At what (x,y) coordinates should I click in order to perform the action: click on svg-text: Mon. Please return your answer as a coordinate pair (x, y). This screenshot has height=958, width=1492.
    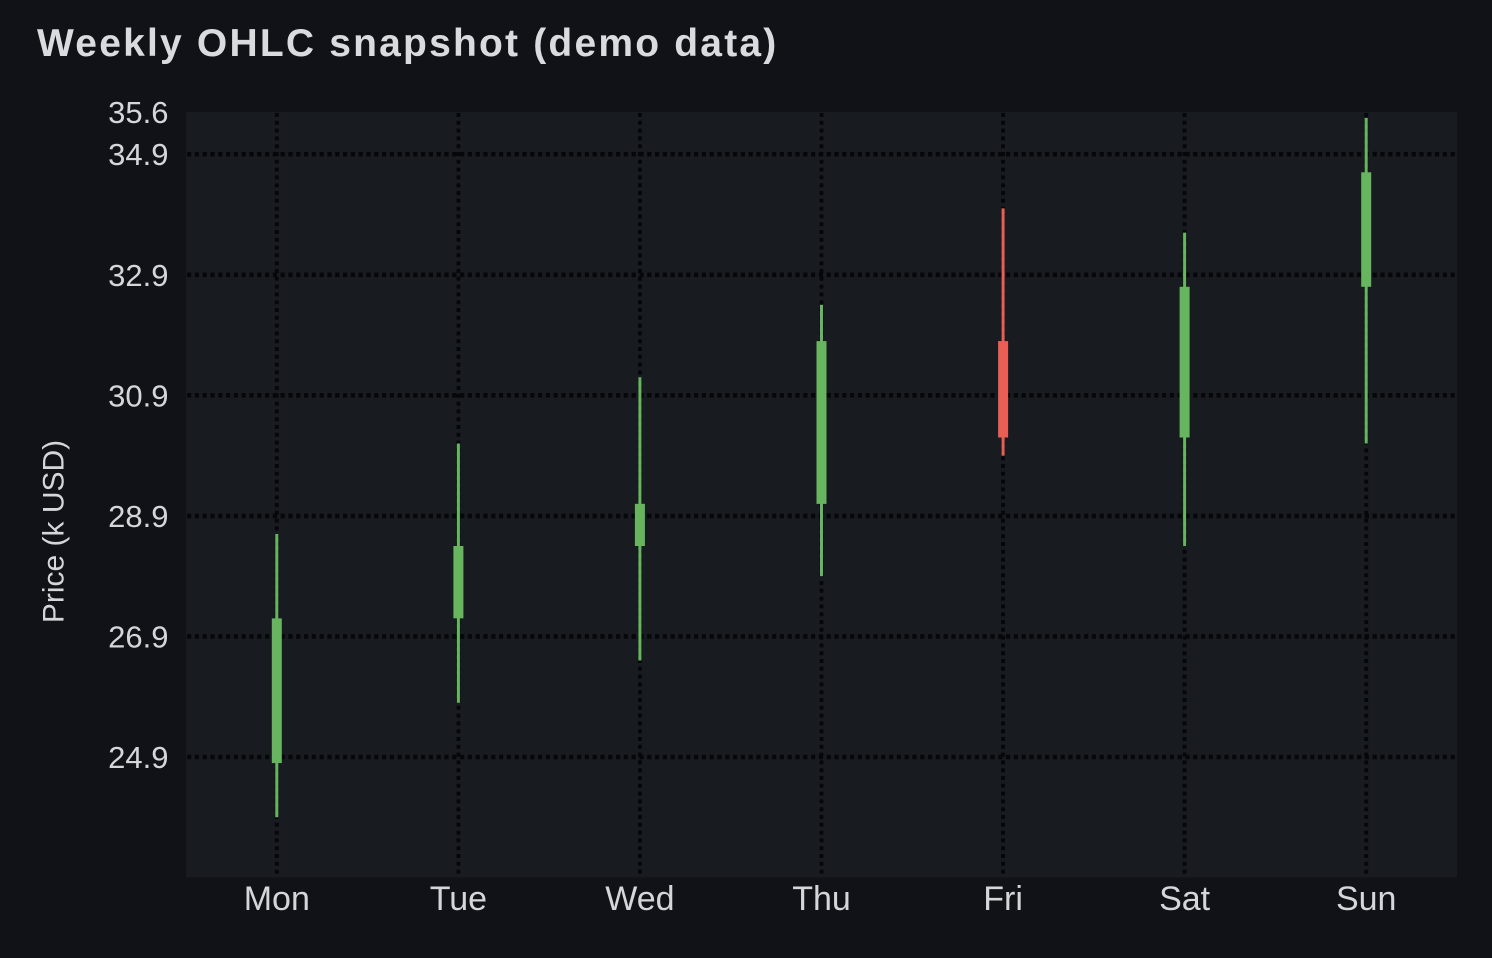
    Looking at the image, I should click on (277, 899).